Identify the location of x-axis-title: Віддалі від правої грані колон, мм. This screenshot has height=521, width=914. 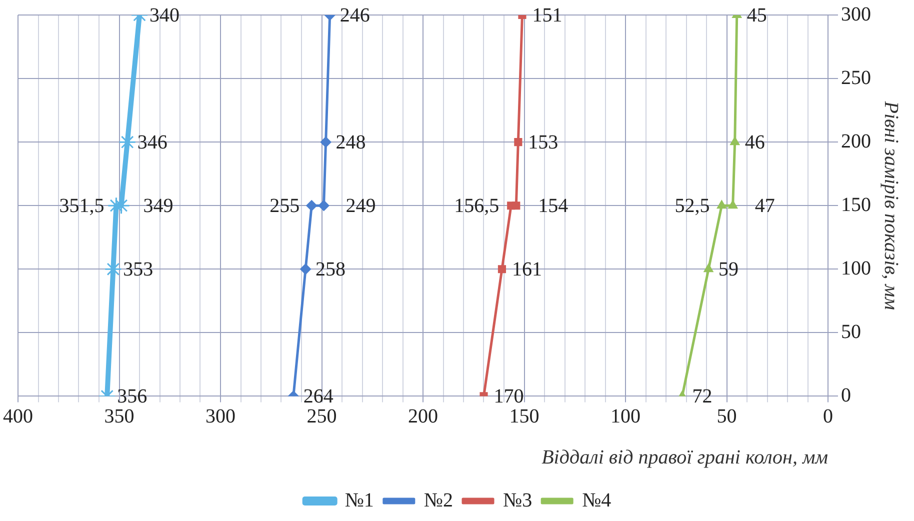
(685, 457).